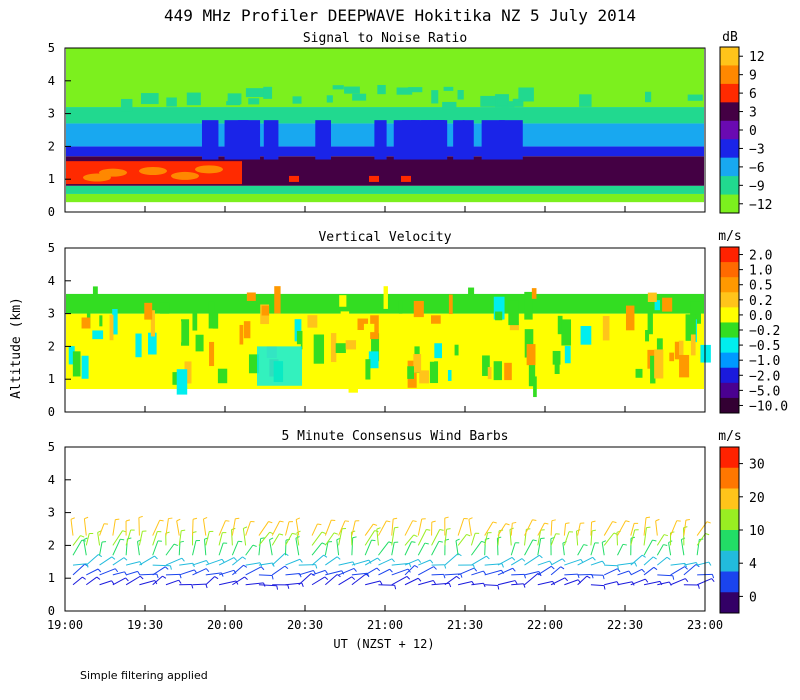 This screenshot has height=700, width=800. I want to click on x-tick-label: 22:30, so click(625, 625).